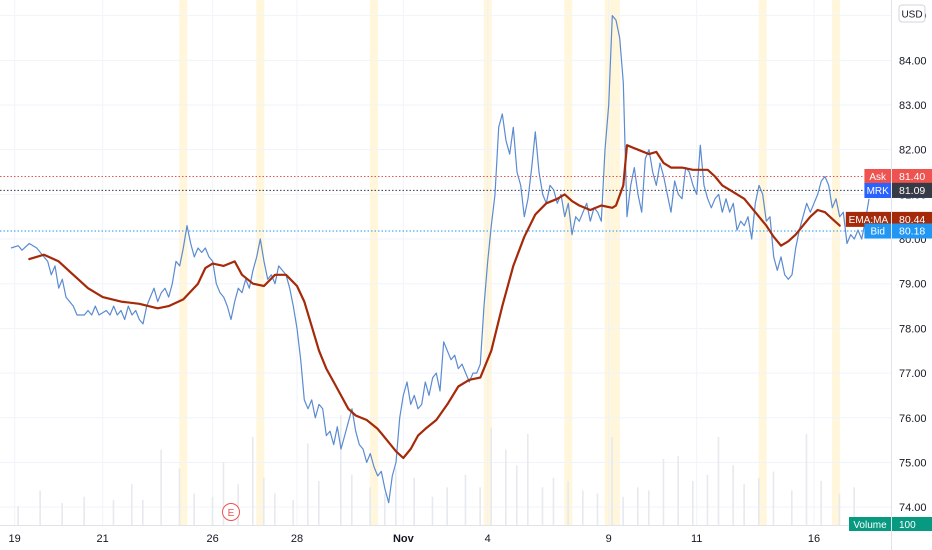 This screenshot has width=932, height=550. What do you see at coordinates (445, 203) in the screenshot?
I see `price-level-lines` at bounding box center [445, 203].